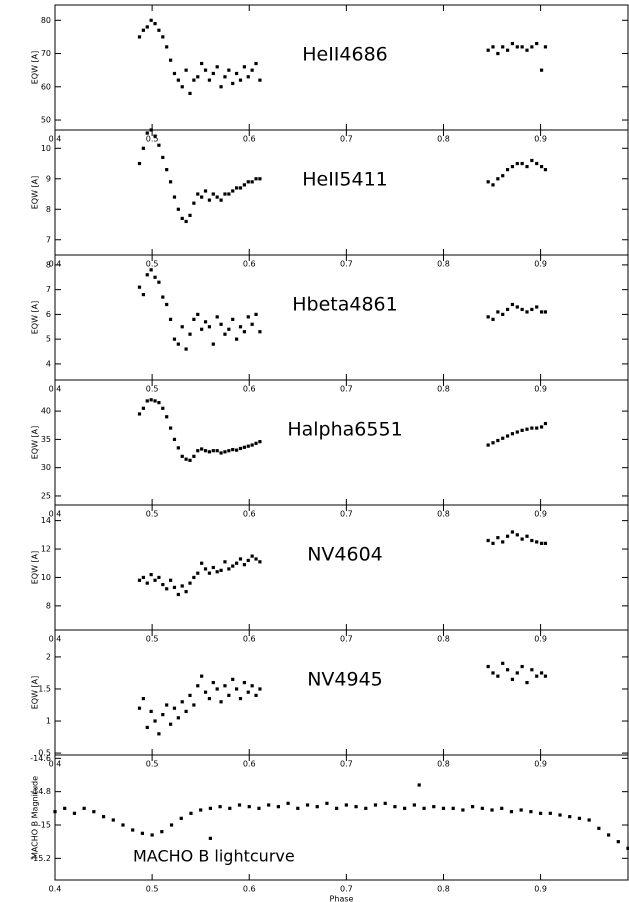 This screenshot has width=629, height=902. I want to click on y-tick-label: 7, so click(48, 289).